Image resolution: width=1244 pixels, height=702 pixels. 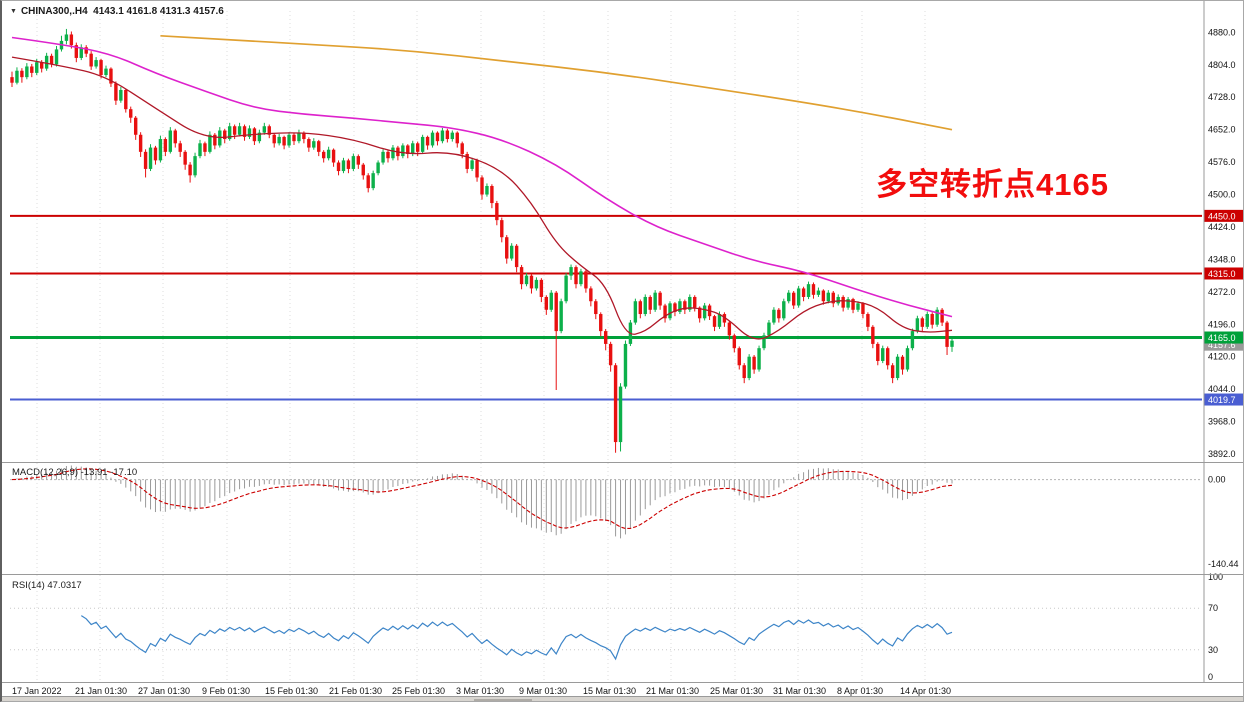 I want to click on svg-text: 3 Mar 01:30, so click(x=480, y=691).